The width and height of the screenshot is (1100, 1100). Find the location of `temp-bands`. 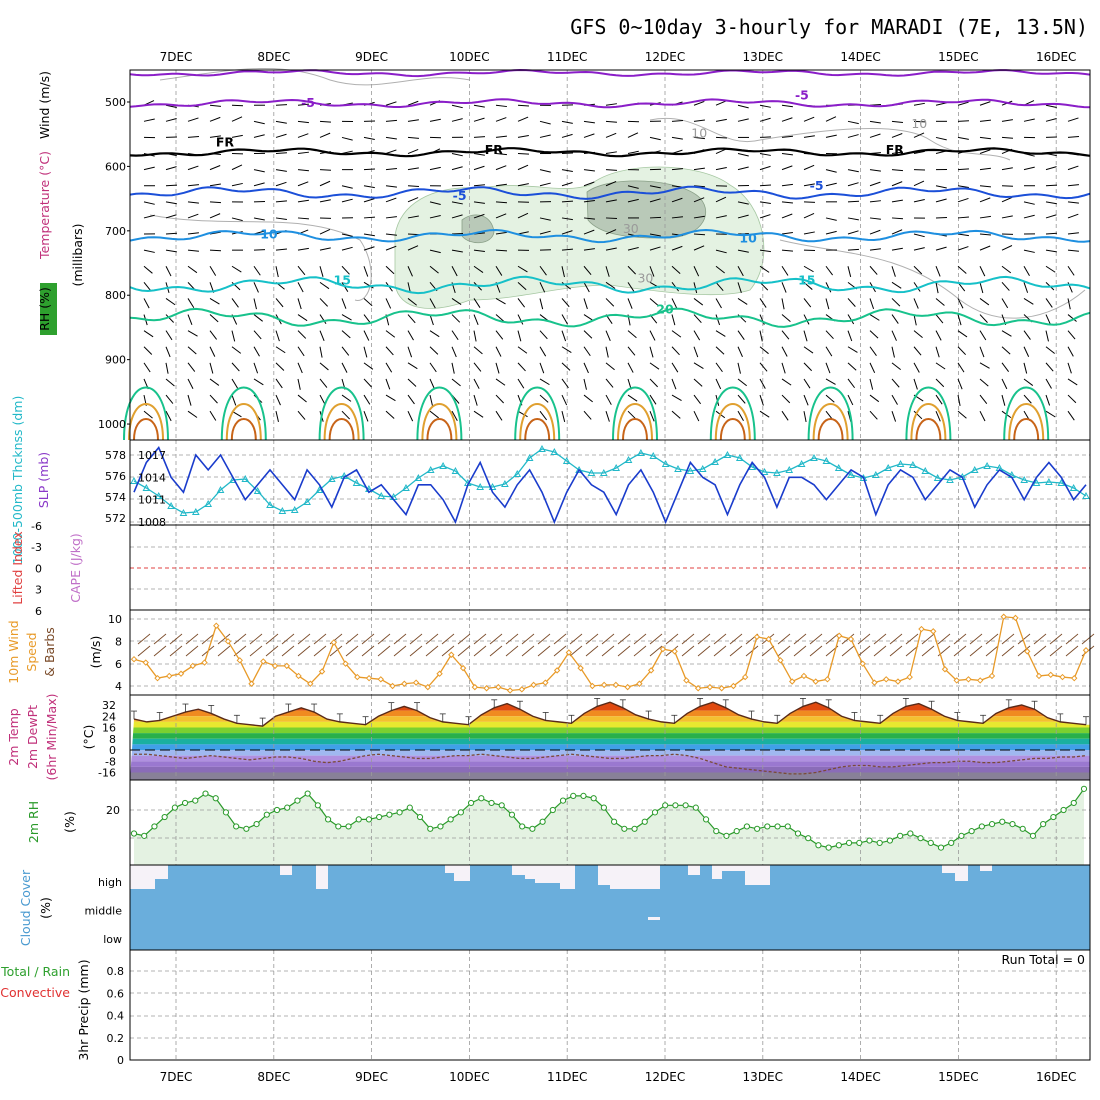

temp-bands is located at coordinates (610, 741).